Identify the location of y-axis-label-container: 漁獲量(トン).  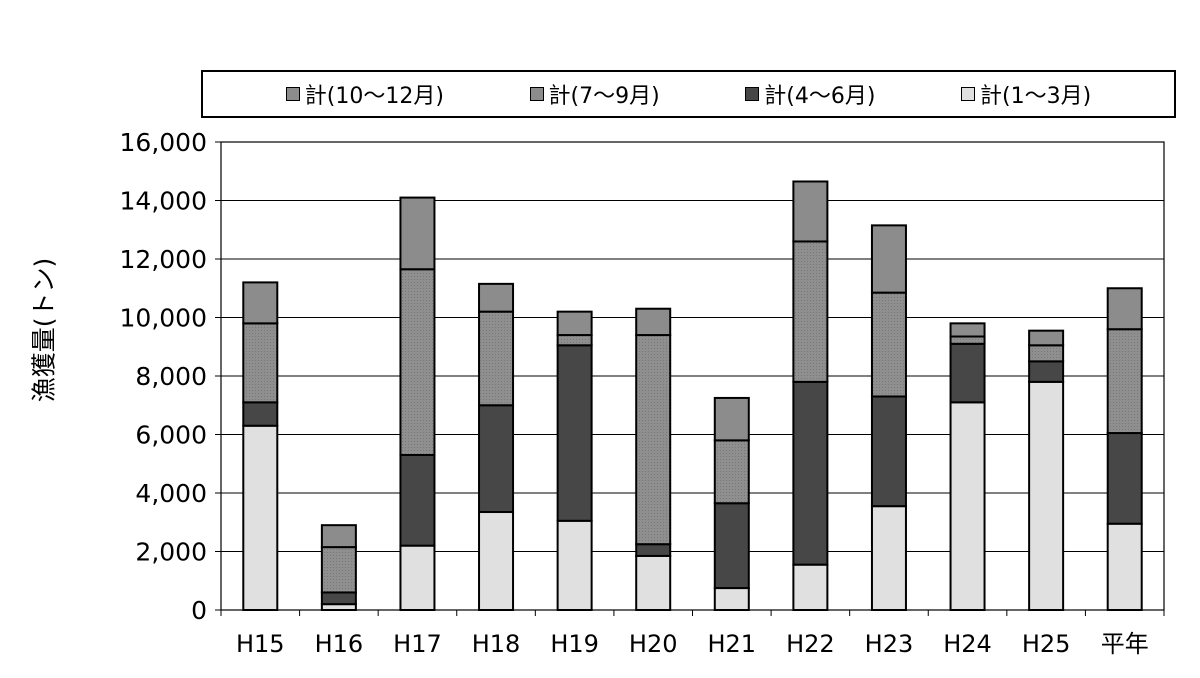
(42, 330).